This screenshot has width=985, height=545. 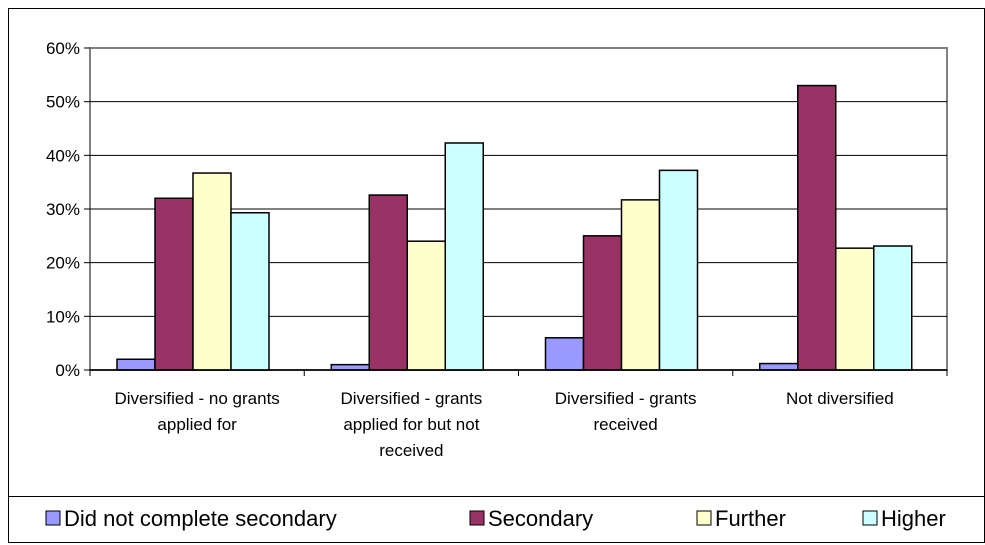 I want to click on y-tick-label: 30%, so click(x=63, y=209).